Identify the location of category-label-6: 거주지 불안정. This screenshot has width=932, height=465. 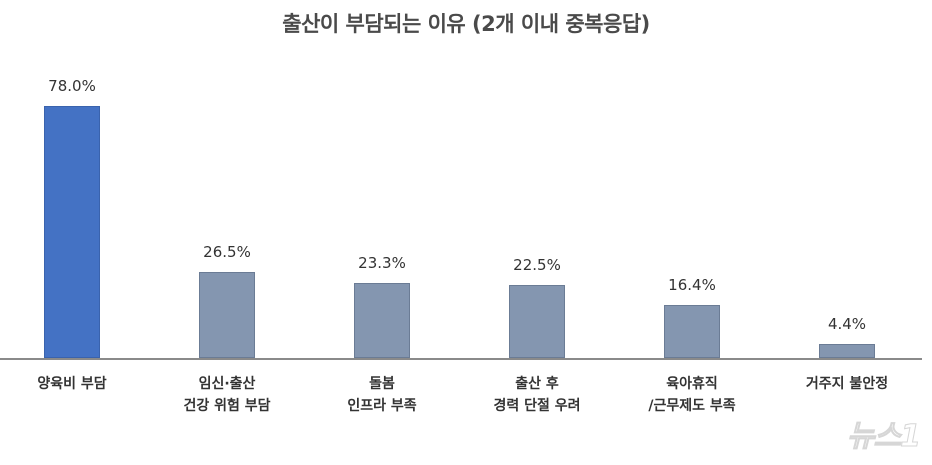
(847, 384).